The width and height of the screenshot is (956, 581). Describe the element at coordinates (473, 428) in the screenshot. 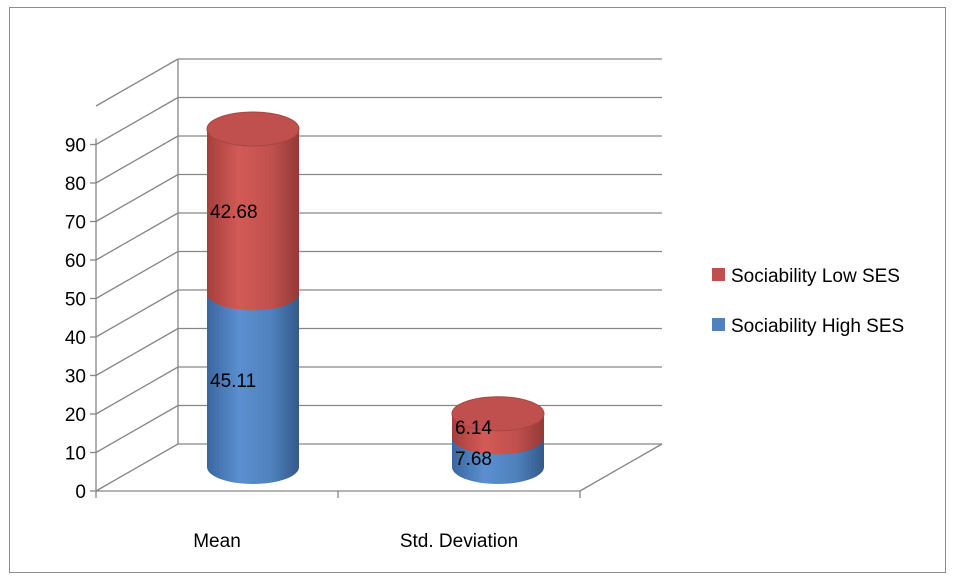

I see `data-label: 6.14` at that location.